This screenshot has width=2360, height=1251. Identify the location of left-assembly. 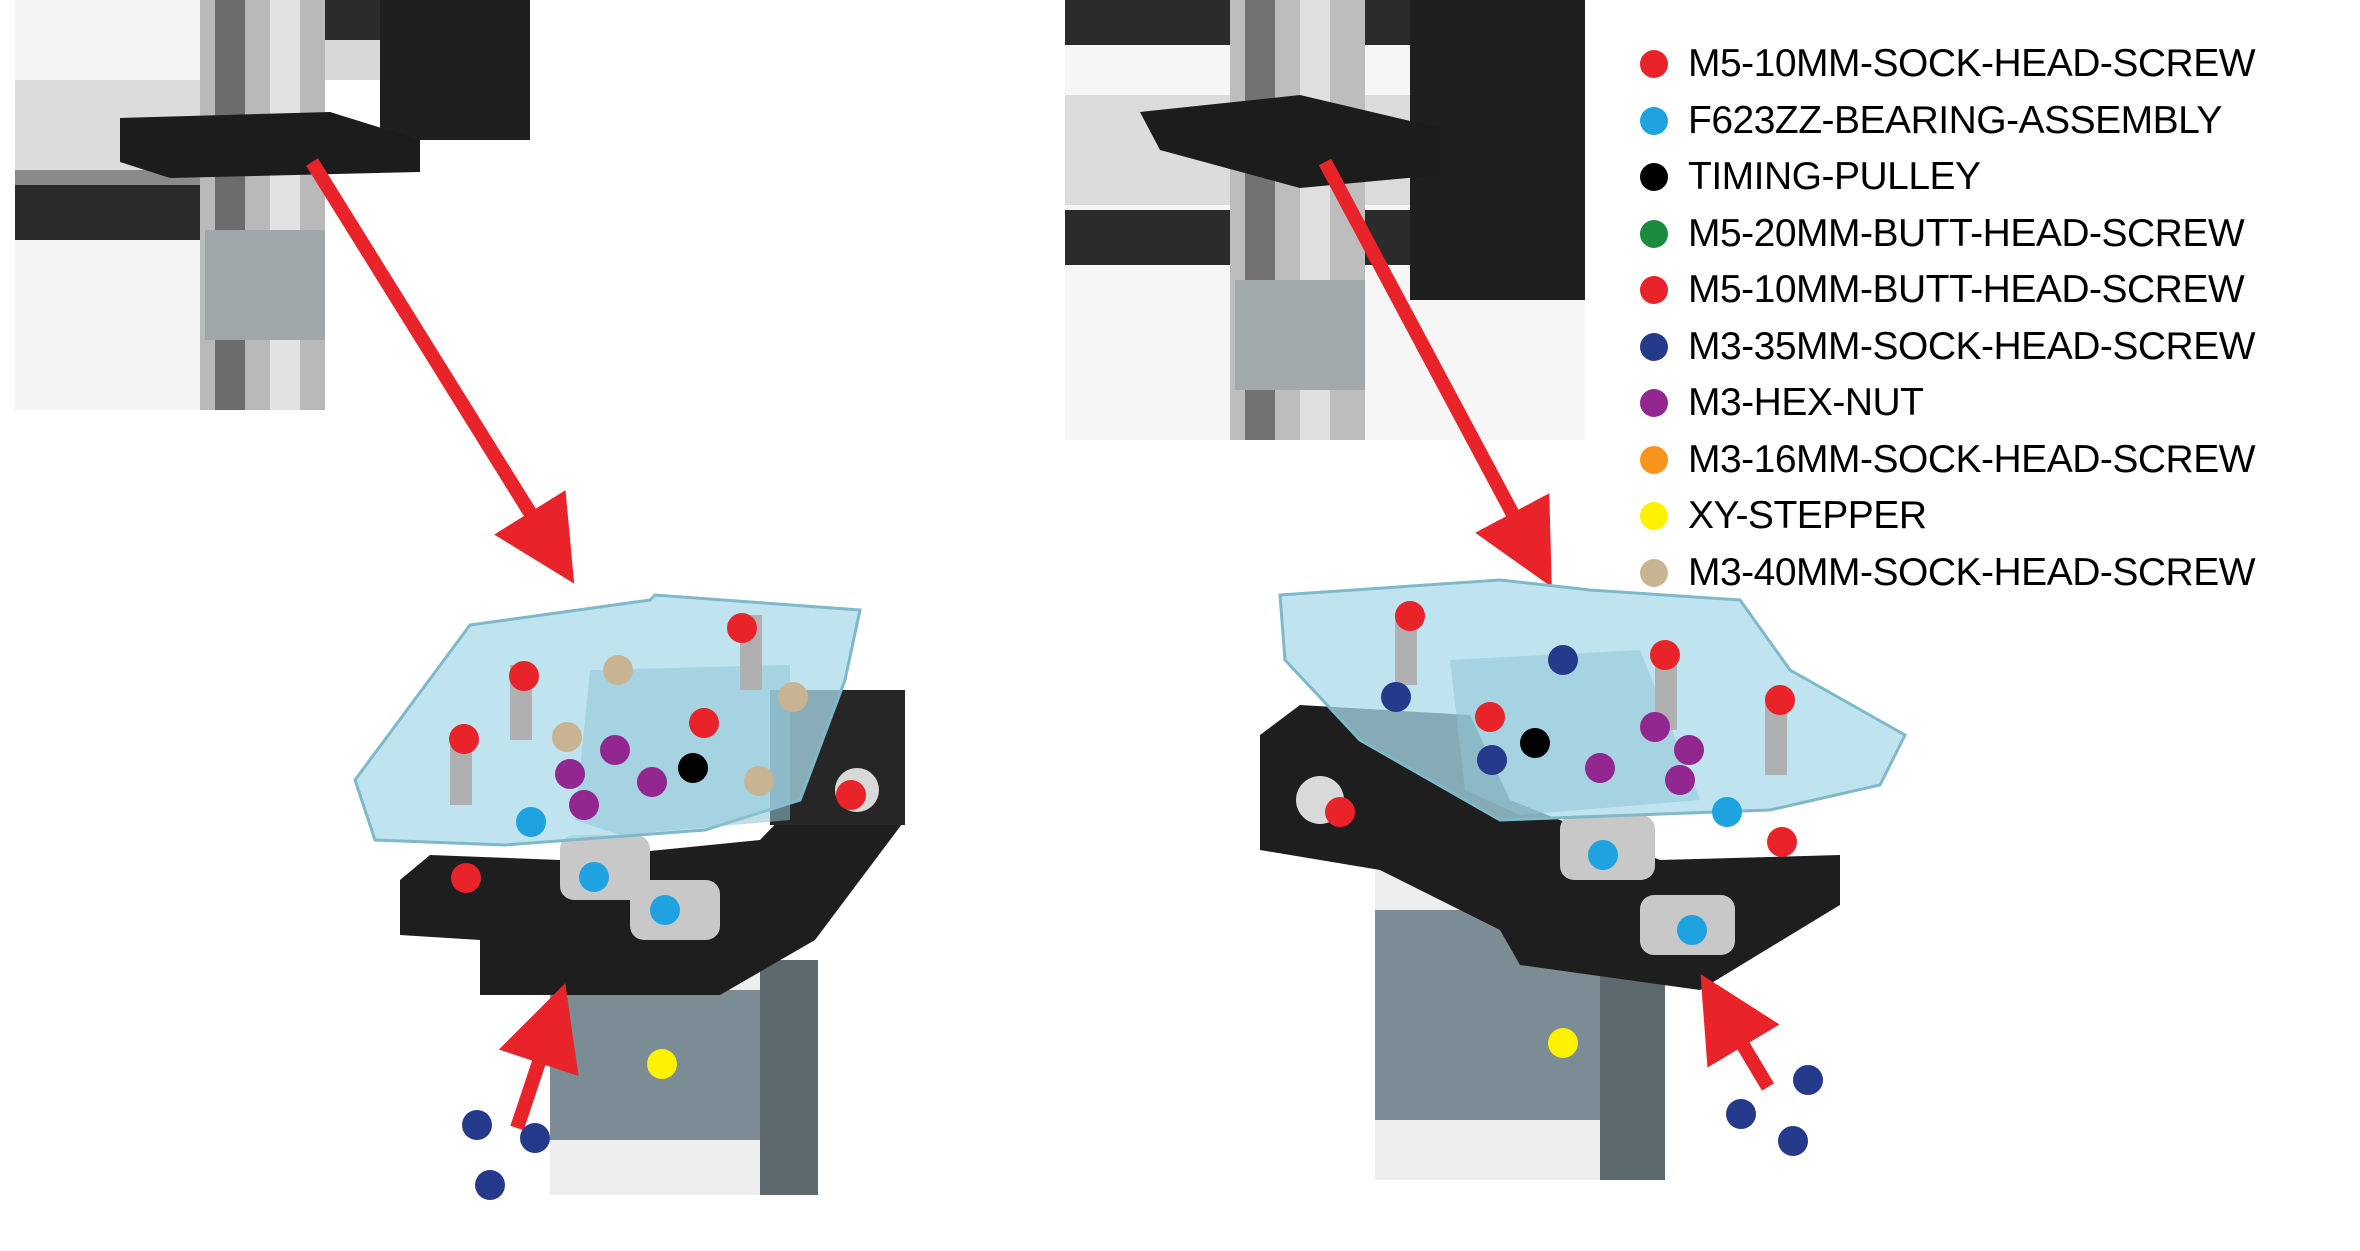
(629, 894).